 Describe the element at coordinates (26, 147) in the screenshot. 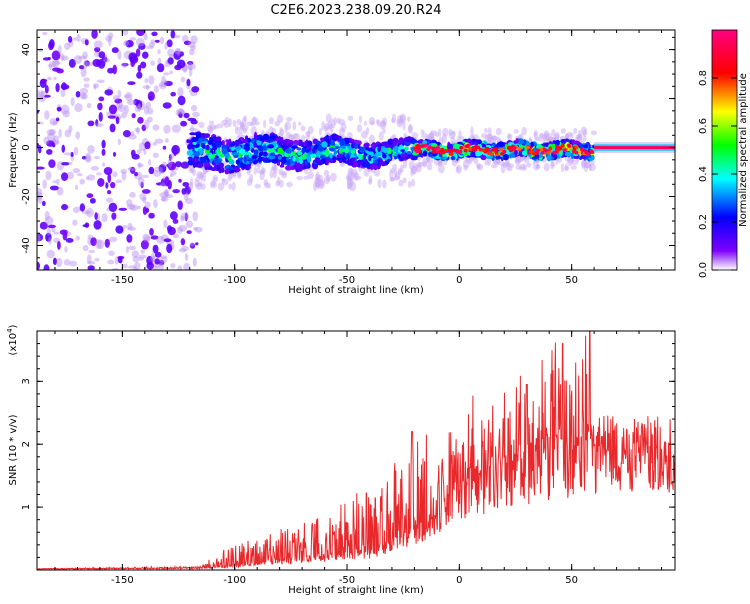

I see `y-tick-label: 0` at that location.